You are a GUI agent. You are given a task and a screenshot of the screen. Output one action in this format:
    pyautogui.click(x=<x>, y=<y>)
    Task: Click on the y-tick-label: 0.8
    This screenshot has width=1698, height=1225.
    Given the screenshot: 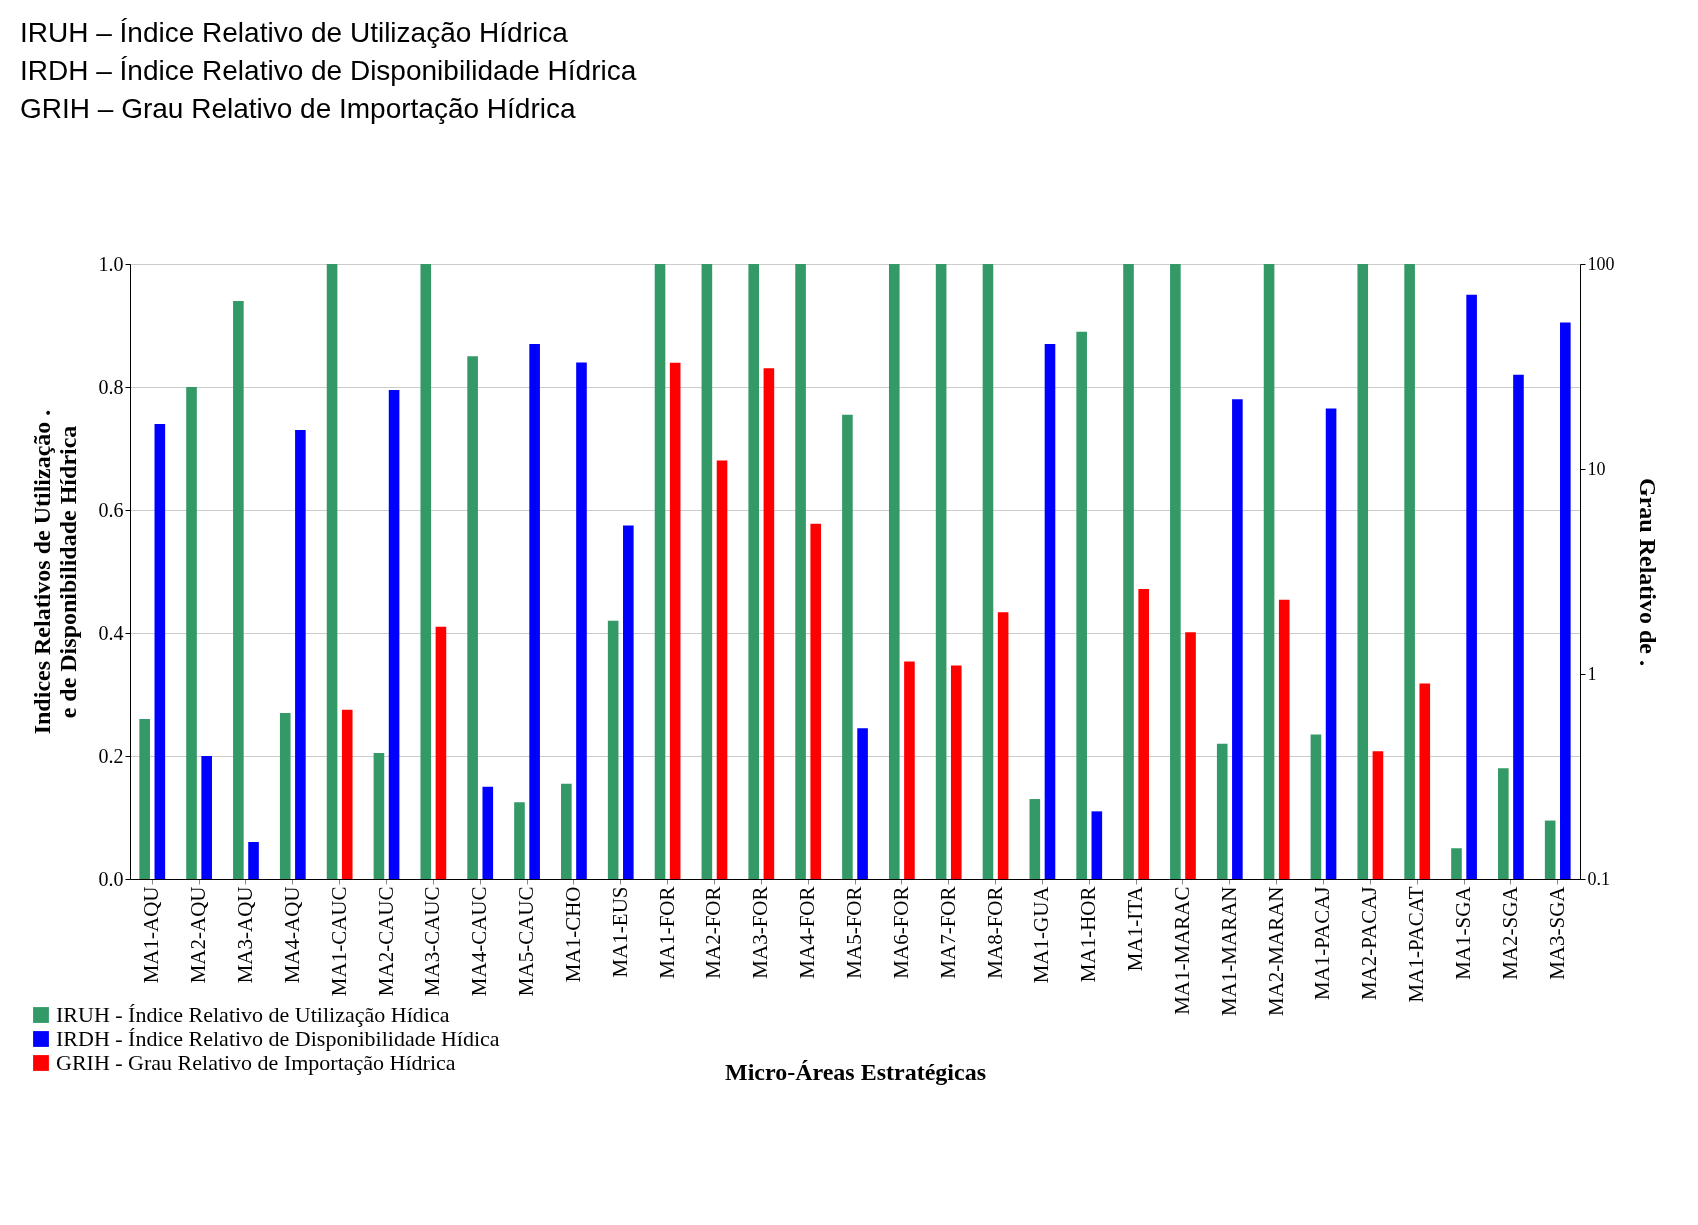 What is the action you would take?
    pyautogui.click(x=111, y=386)
    